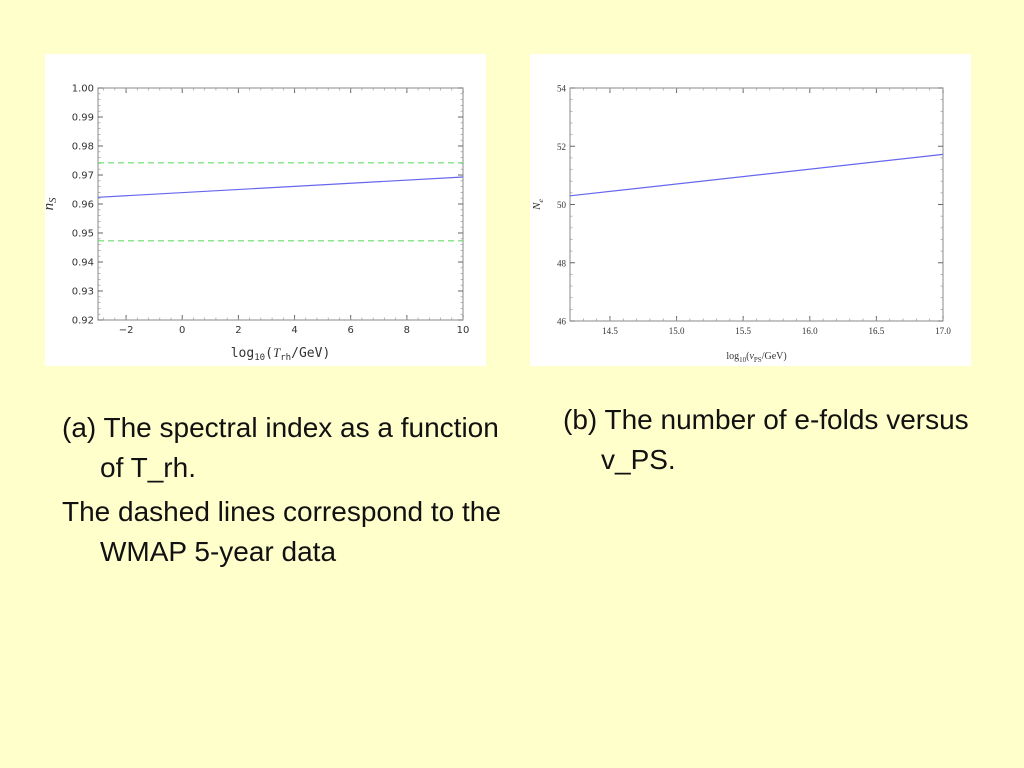 Image resolution: width=1024 pixels, height=768 pixels. I want to click on chart-b-x-tick-label: 17.0, so click(943, 331).